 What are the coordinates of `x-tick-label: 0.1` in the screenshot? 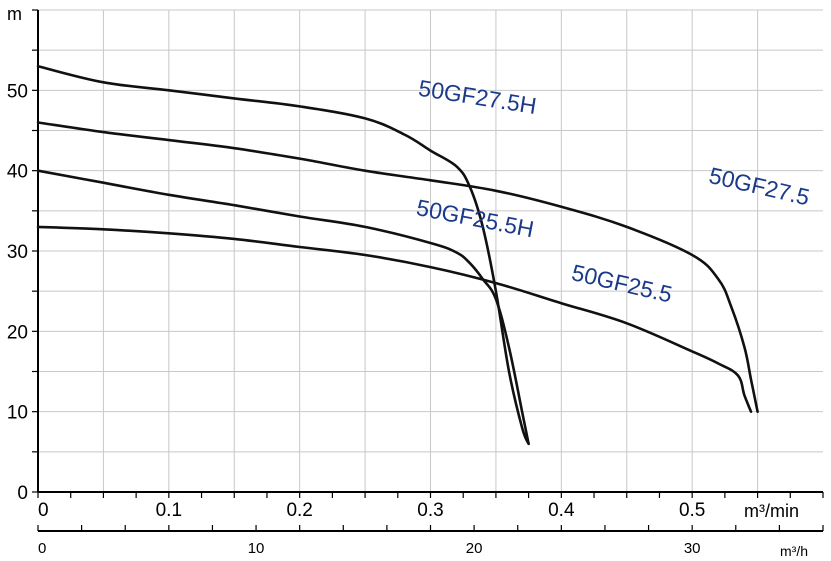 It's located at (169, 510).